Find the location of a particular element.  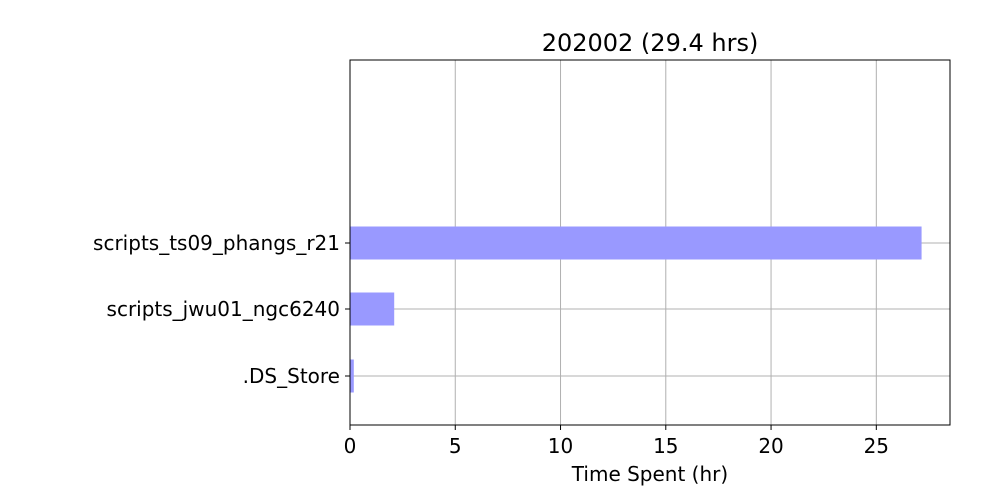

x-tick-label: 20 is located at coordinates (770, 446).